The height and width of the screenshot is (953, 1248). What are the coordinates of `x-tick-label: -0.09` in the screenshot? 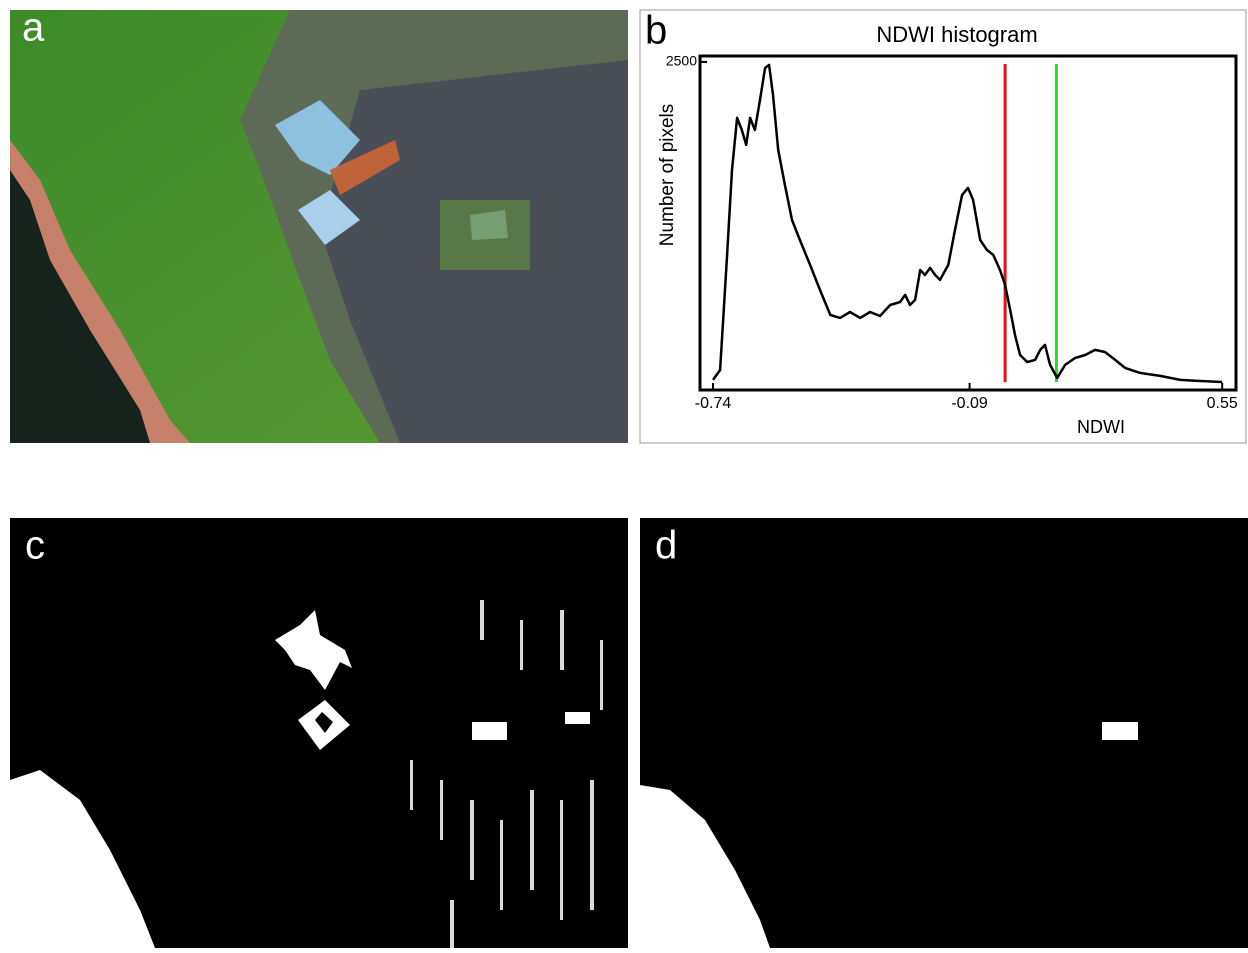 It's located at (969, 403).